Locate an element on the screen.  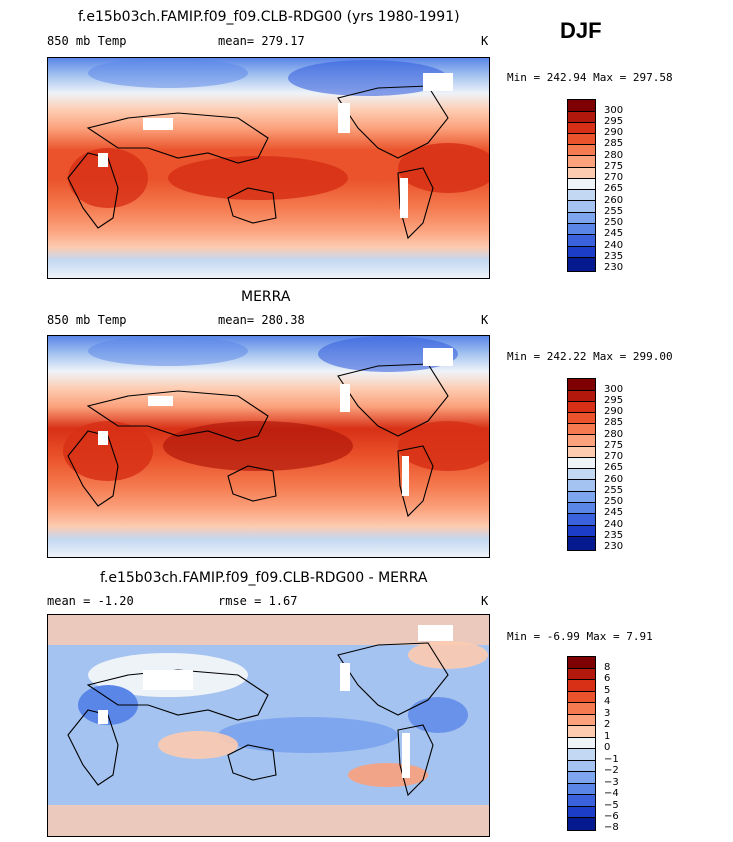
panel-2-cb-label: 280 is located at coordinates (614, 434).